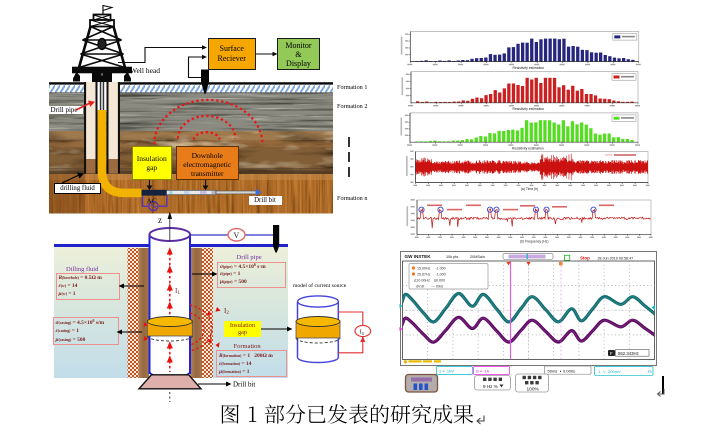  Describe the element at coordinates (611, 353) in the screenshot. I see `svg-text: F` at that location.